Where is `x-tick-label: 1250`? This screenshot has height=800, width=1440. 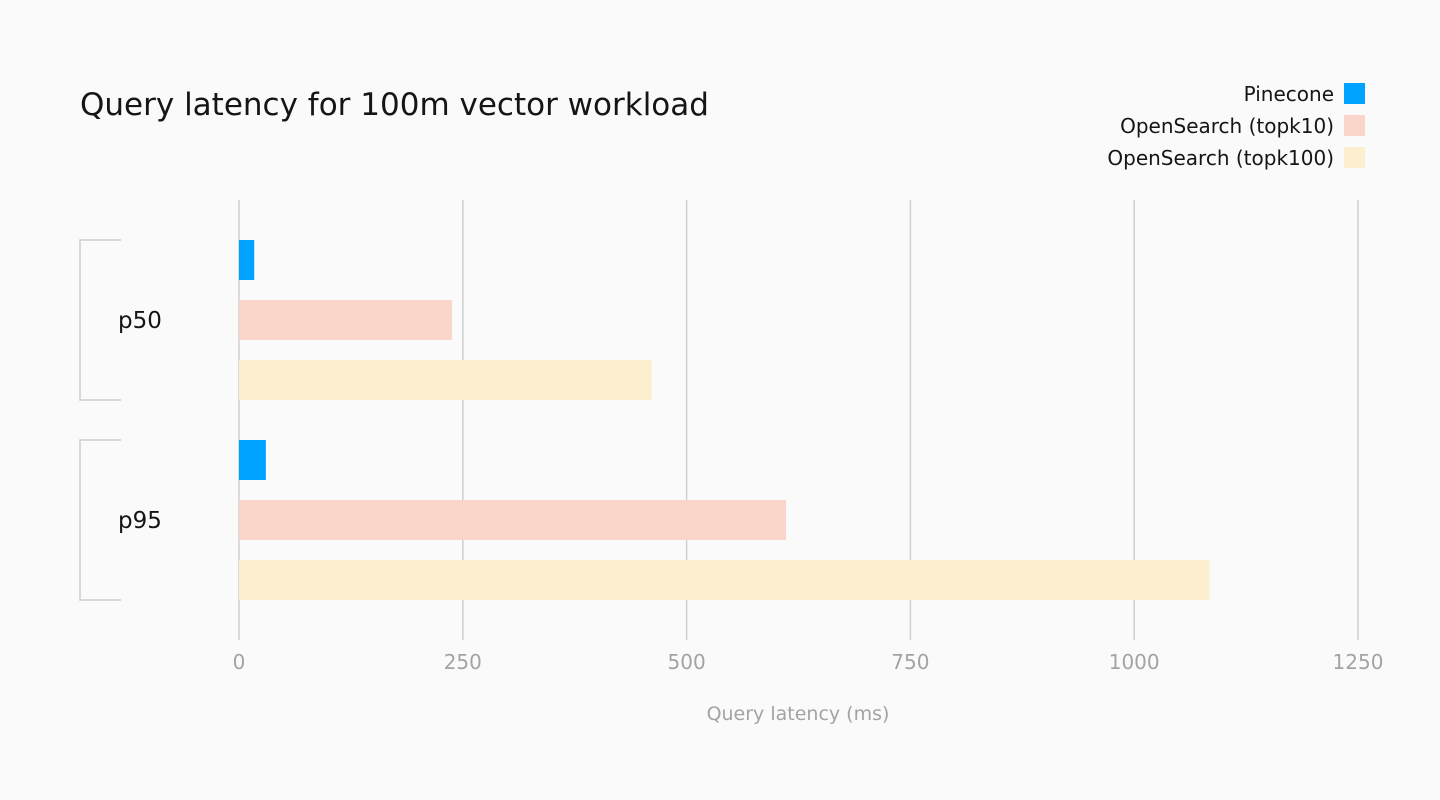
x-tick-label: 1250 is located at coordinates (1358, 662).